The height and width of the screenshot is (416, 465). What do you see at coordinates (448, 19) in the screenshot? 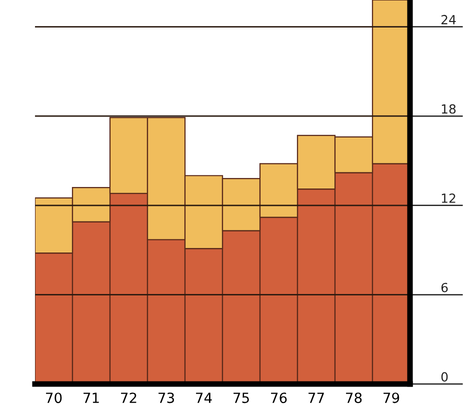
I see `y-tick-label: 24` at bounding box center [448, 19].